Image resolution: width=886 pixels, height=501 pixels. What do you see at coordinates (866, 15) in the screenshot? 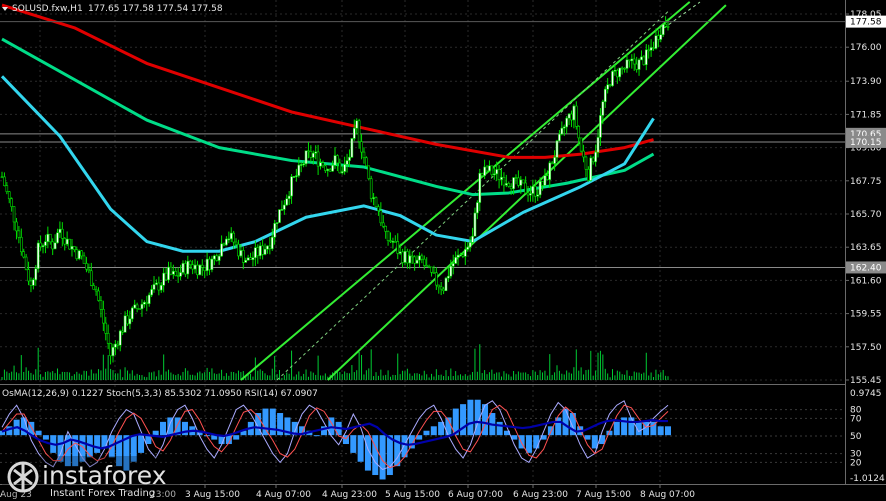
I see `price-tick-label: 178.05` at bounding box center [866, 15].